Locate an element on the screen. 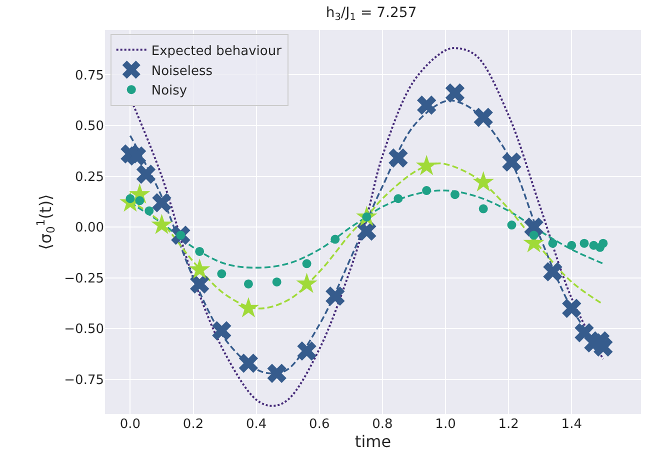 This screenshot has height=476, width=663. legend-label: Noisy is located at coordinates (169, 91).